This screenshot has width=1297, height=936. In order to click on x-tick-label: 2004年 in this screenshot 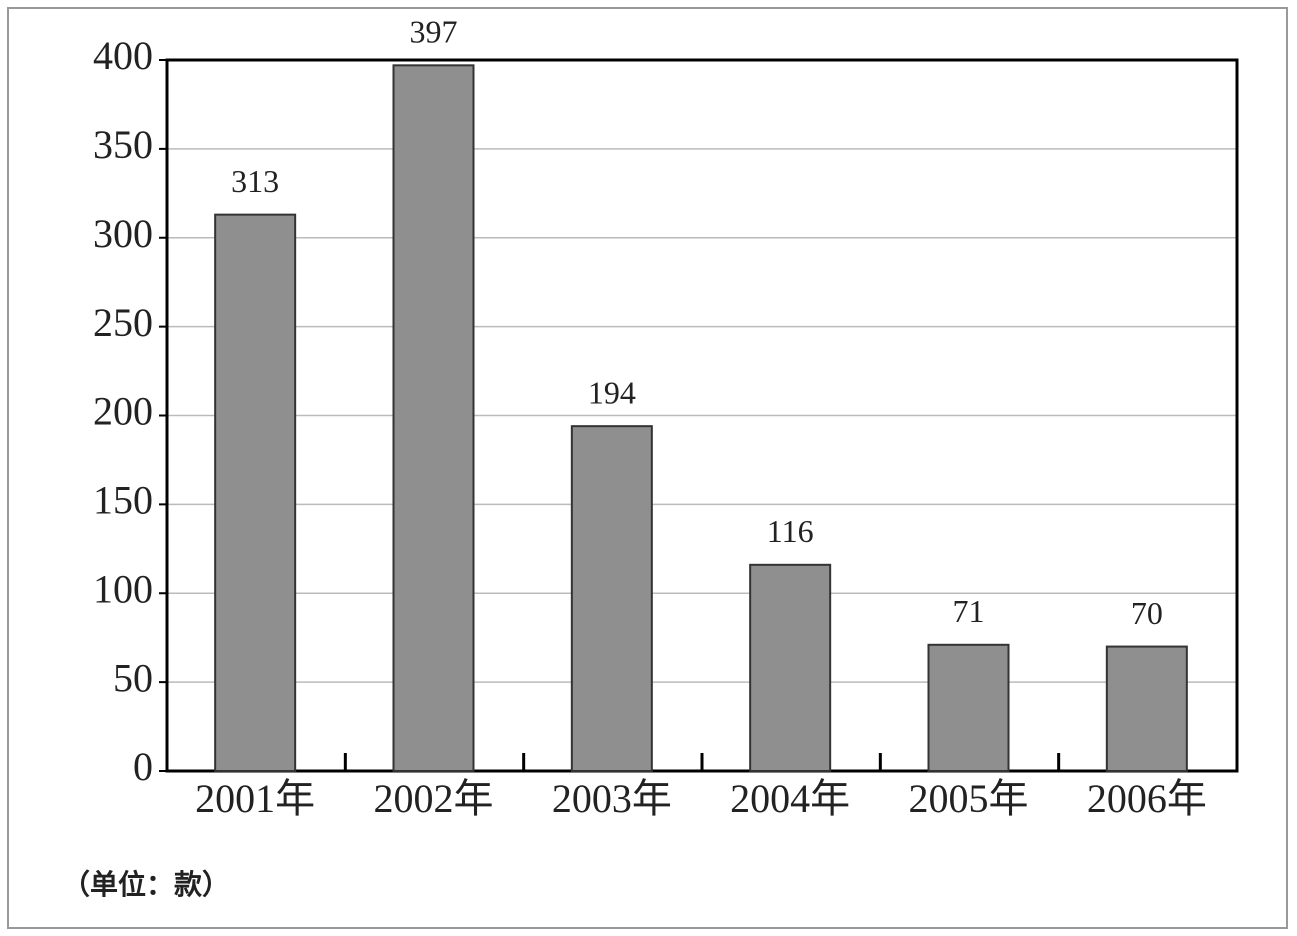, I will do `click(790, 798)`.